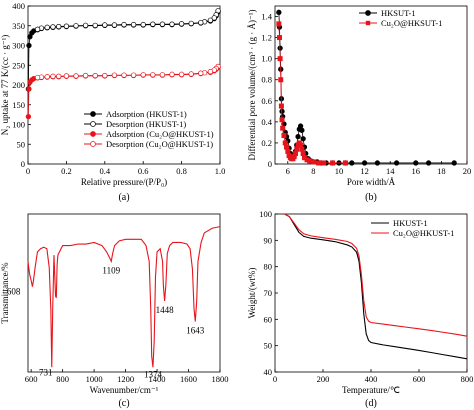 This screenshot has height=410, width=474. What do you see at coordinates (252, 293) in the screenshot?
I see `y-axis-label: Weight/(wt%)` at bounding box center [252, 293].